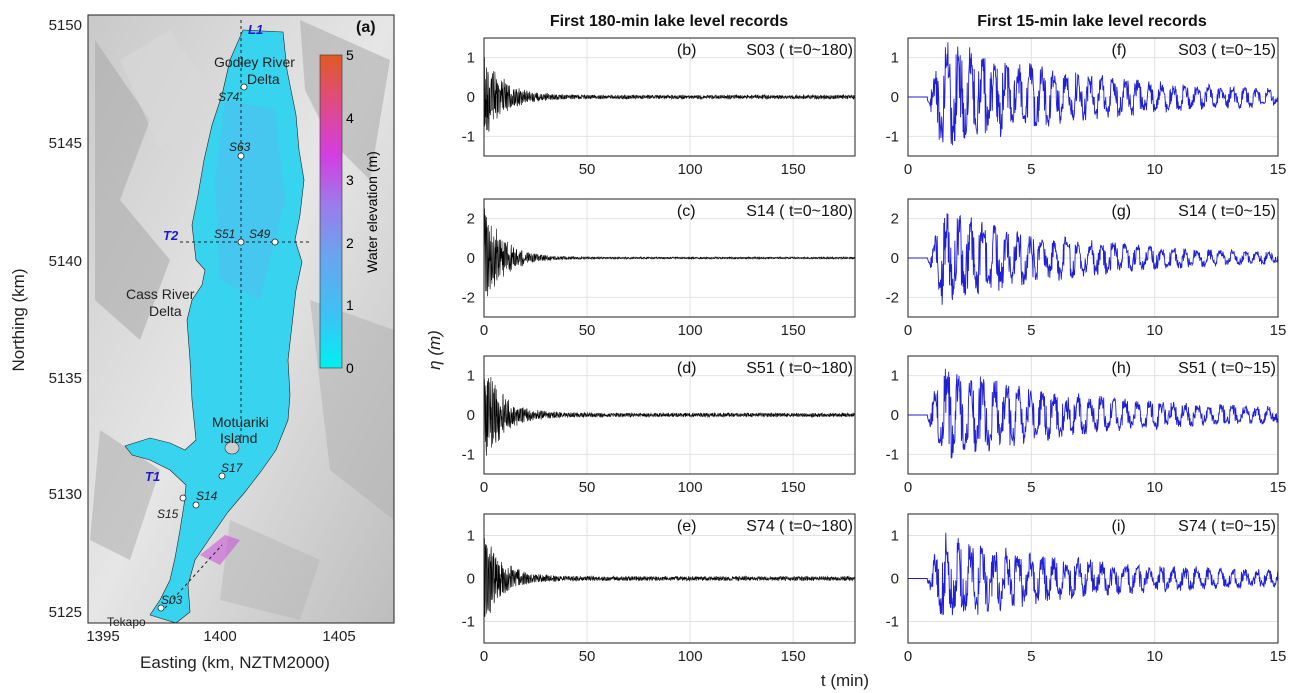  I want to click on panel-label-f: (f), so click(1119, 50).